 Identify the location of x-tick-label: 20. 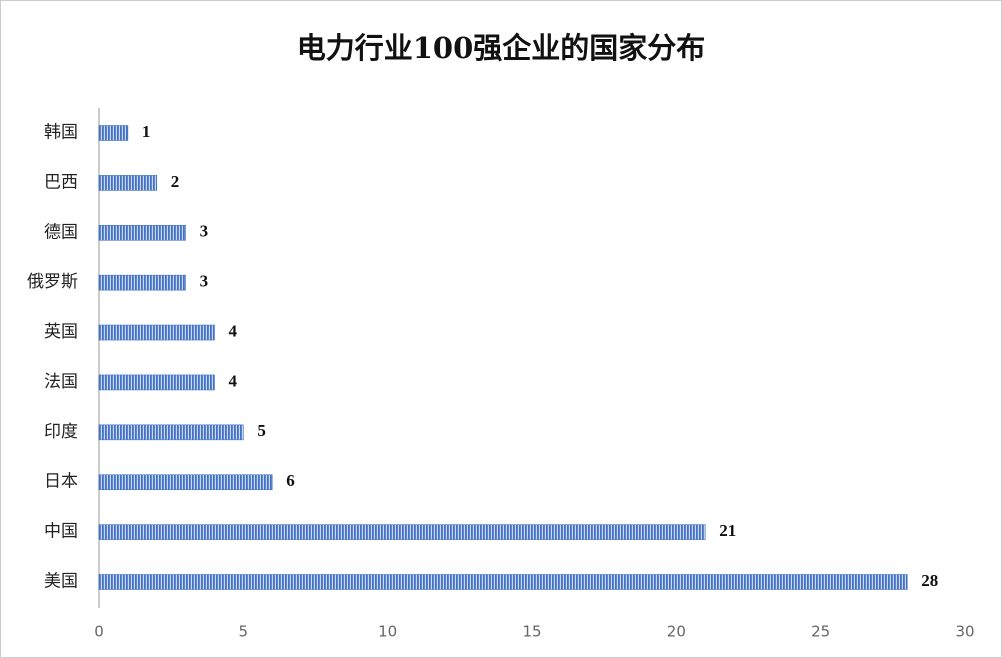
(676, 632).